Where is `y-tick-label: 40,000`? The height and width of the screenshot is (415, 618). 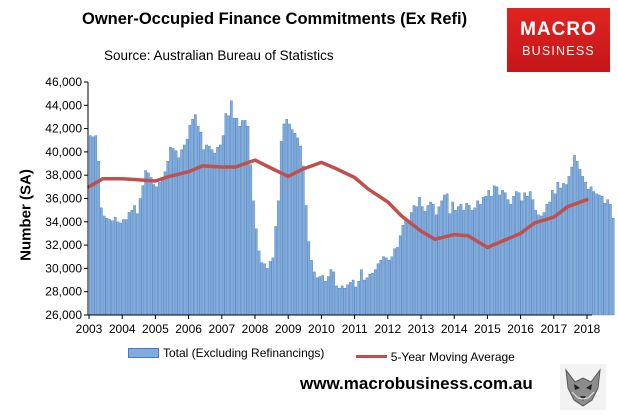
y-tick-label: 40,000 is located at coordinates (63, 152).